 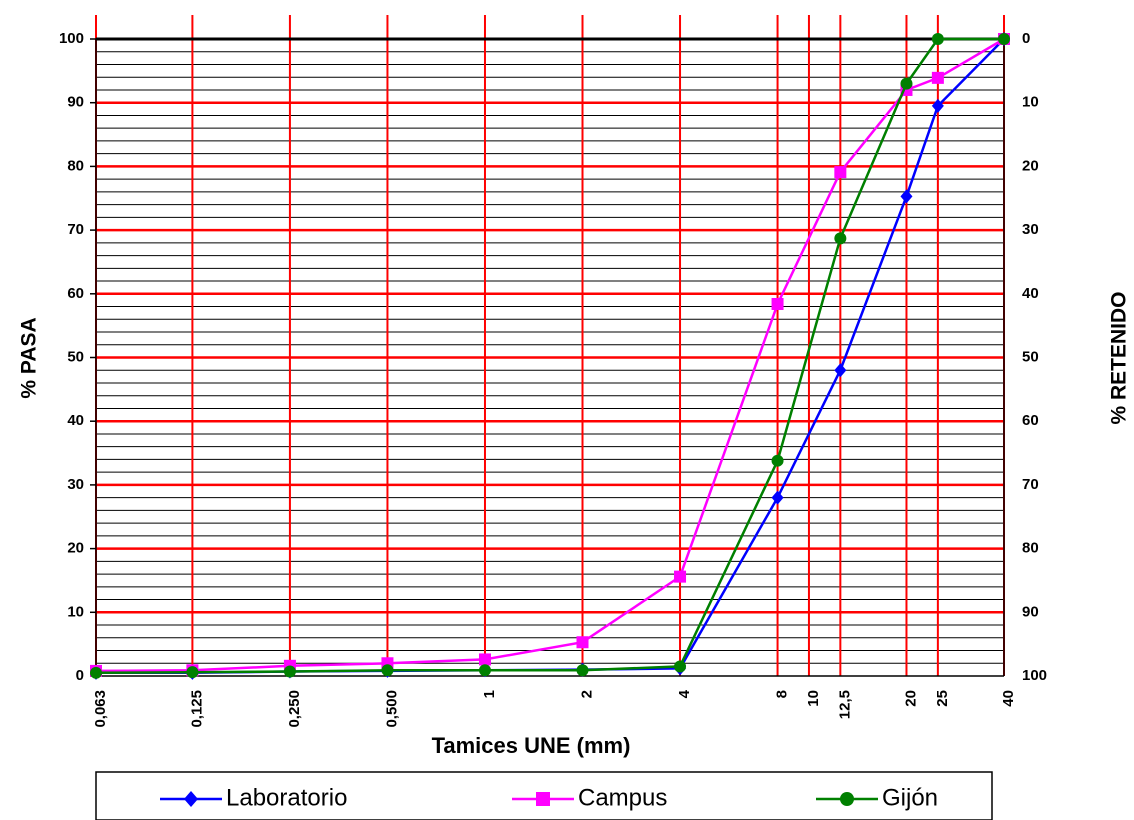 What do you see at coordinates (1119, 357) in the screenshot?
I see `y2-axis-title: % RETENIDO` at bounding box center [1119, 357].